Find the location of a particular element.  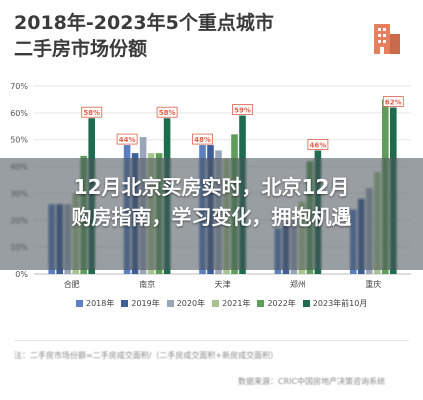

y-tick-label: 0% is located at coordinates (21, 274).